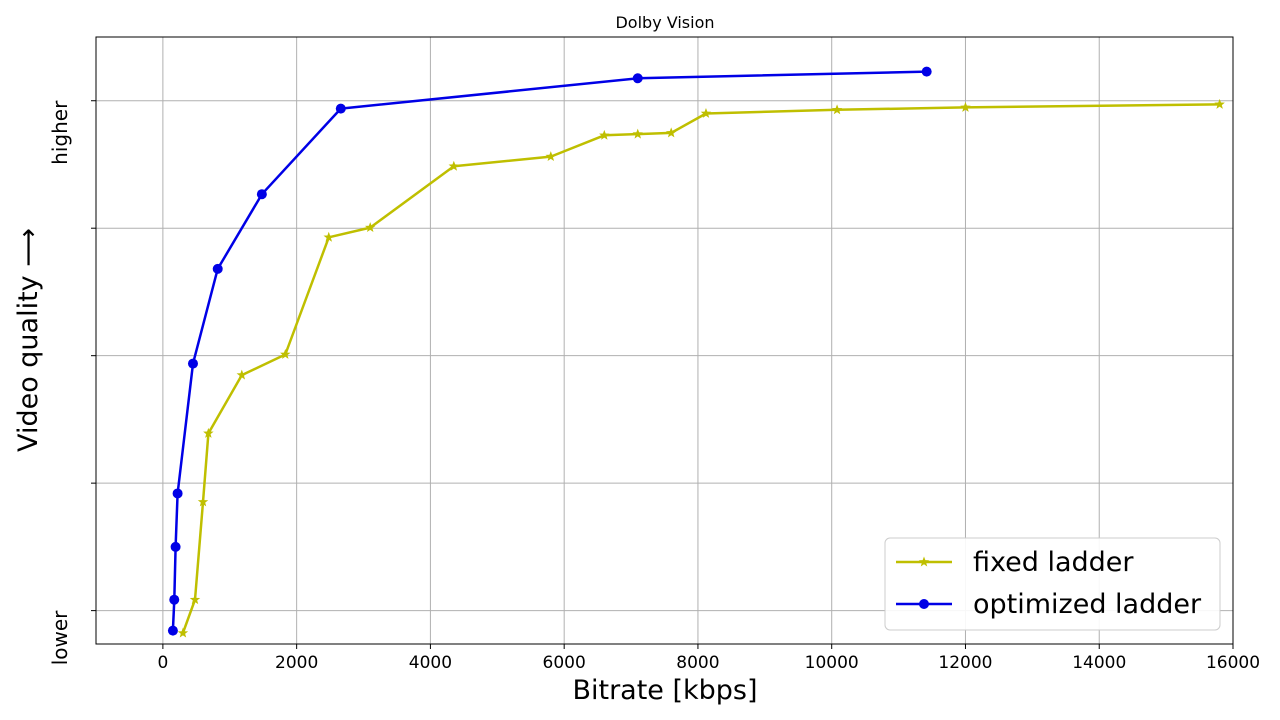  Describe the element at coordinates (697, 663) in the screenshot. I see `x-tick-label: 8000` at that location.